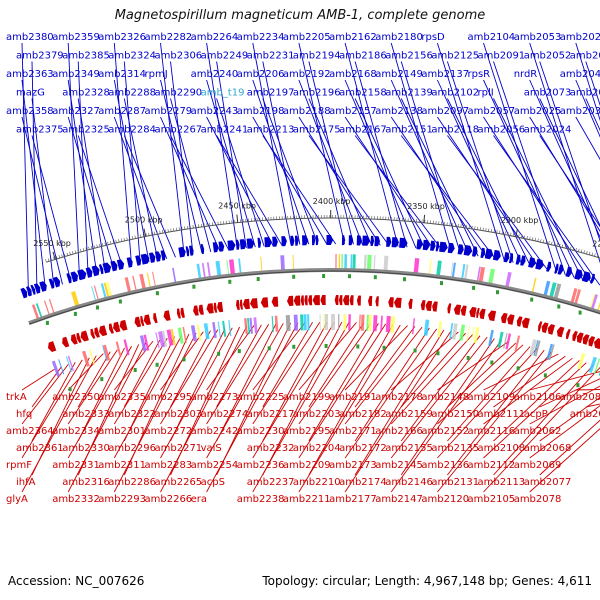 This screenshot has height=600, width=600. Describe the element at coordinates (353, 465) in the screenshot. I see `reverse-gene-label: amb2173` at that location.